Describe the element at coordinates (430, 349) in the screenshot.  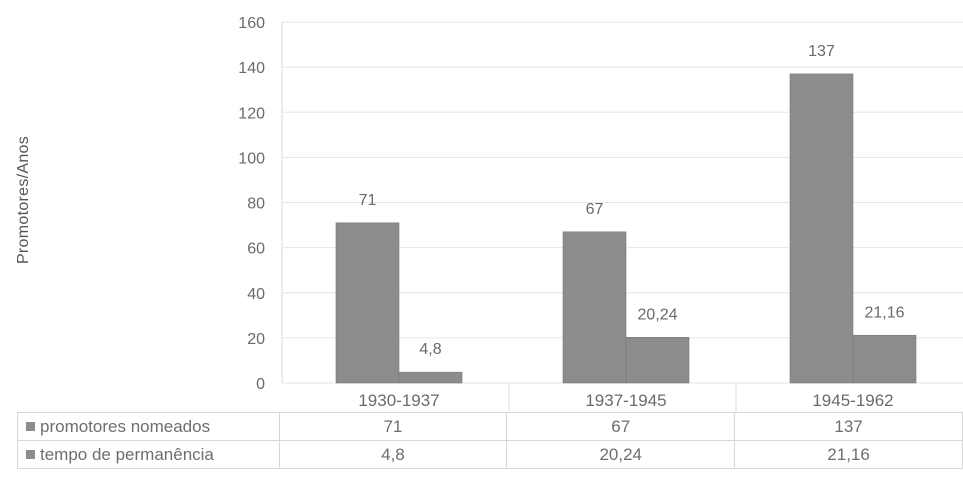
I see `data-label: 4,8` at that location.